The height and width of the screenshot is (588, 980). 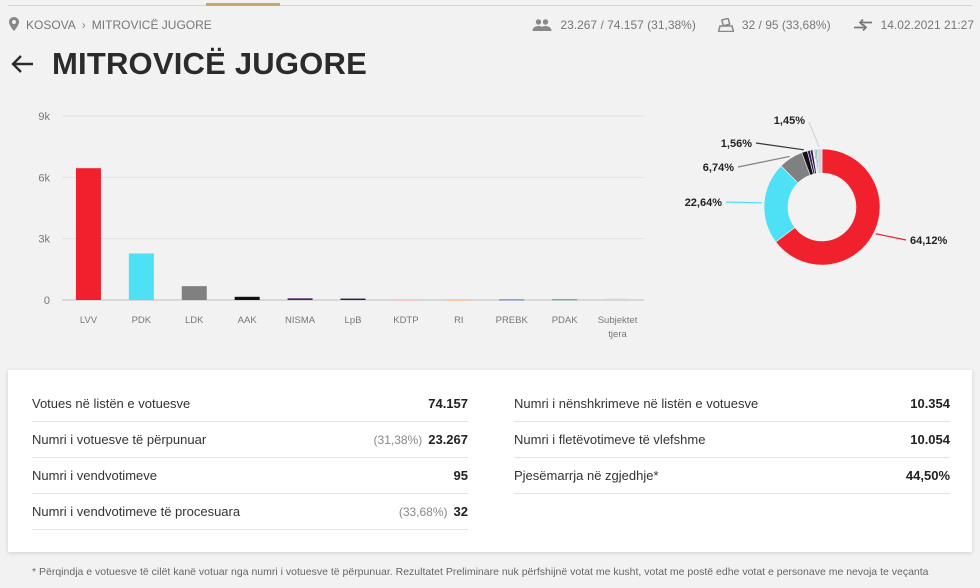 What do you see at coordinates (141, 276) in the screenshot?
I see `bar-pdk` at bounding box center [141, 276].